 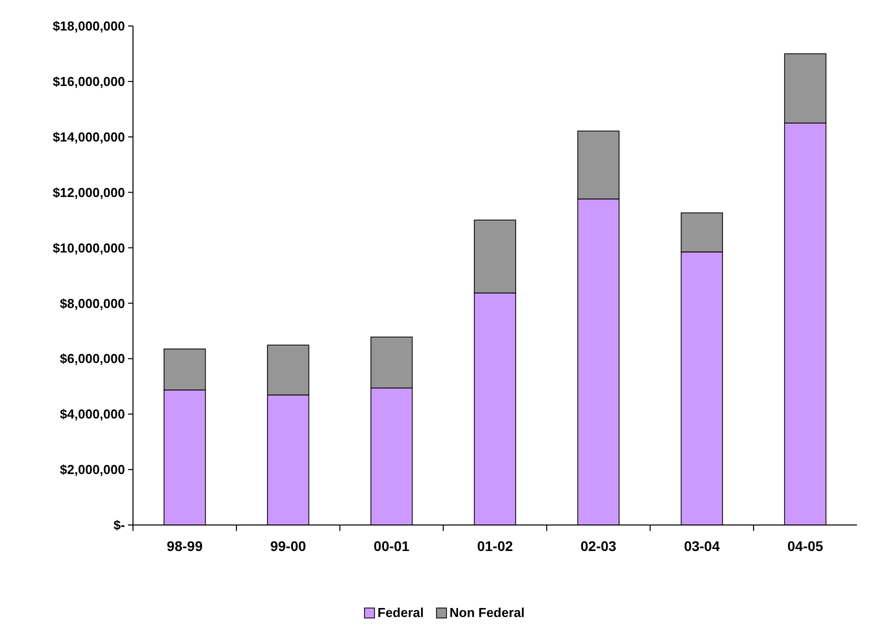 I want to click on y-tick-label: $18,000,000, so click(x=88, y=26).